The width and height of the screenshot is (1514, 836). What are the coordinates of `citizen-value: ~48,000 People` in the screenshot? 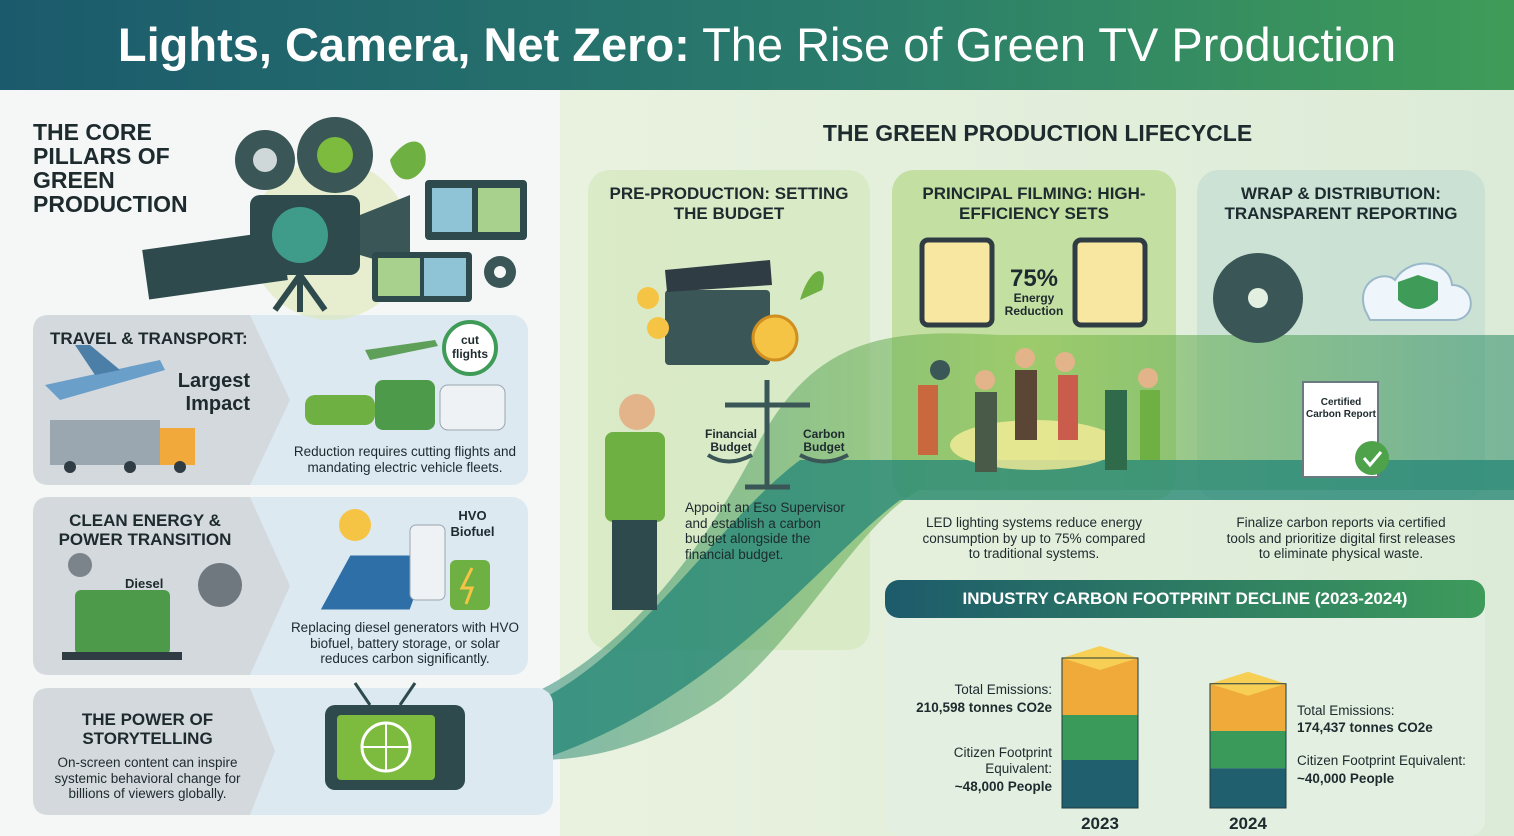 It's located at (1003, 786).